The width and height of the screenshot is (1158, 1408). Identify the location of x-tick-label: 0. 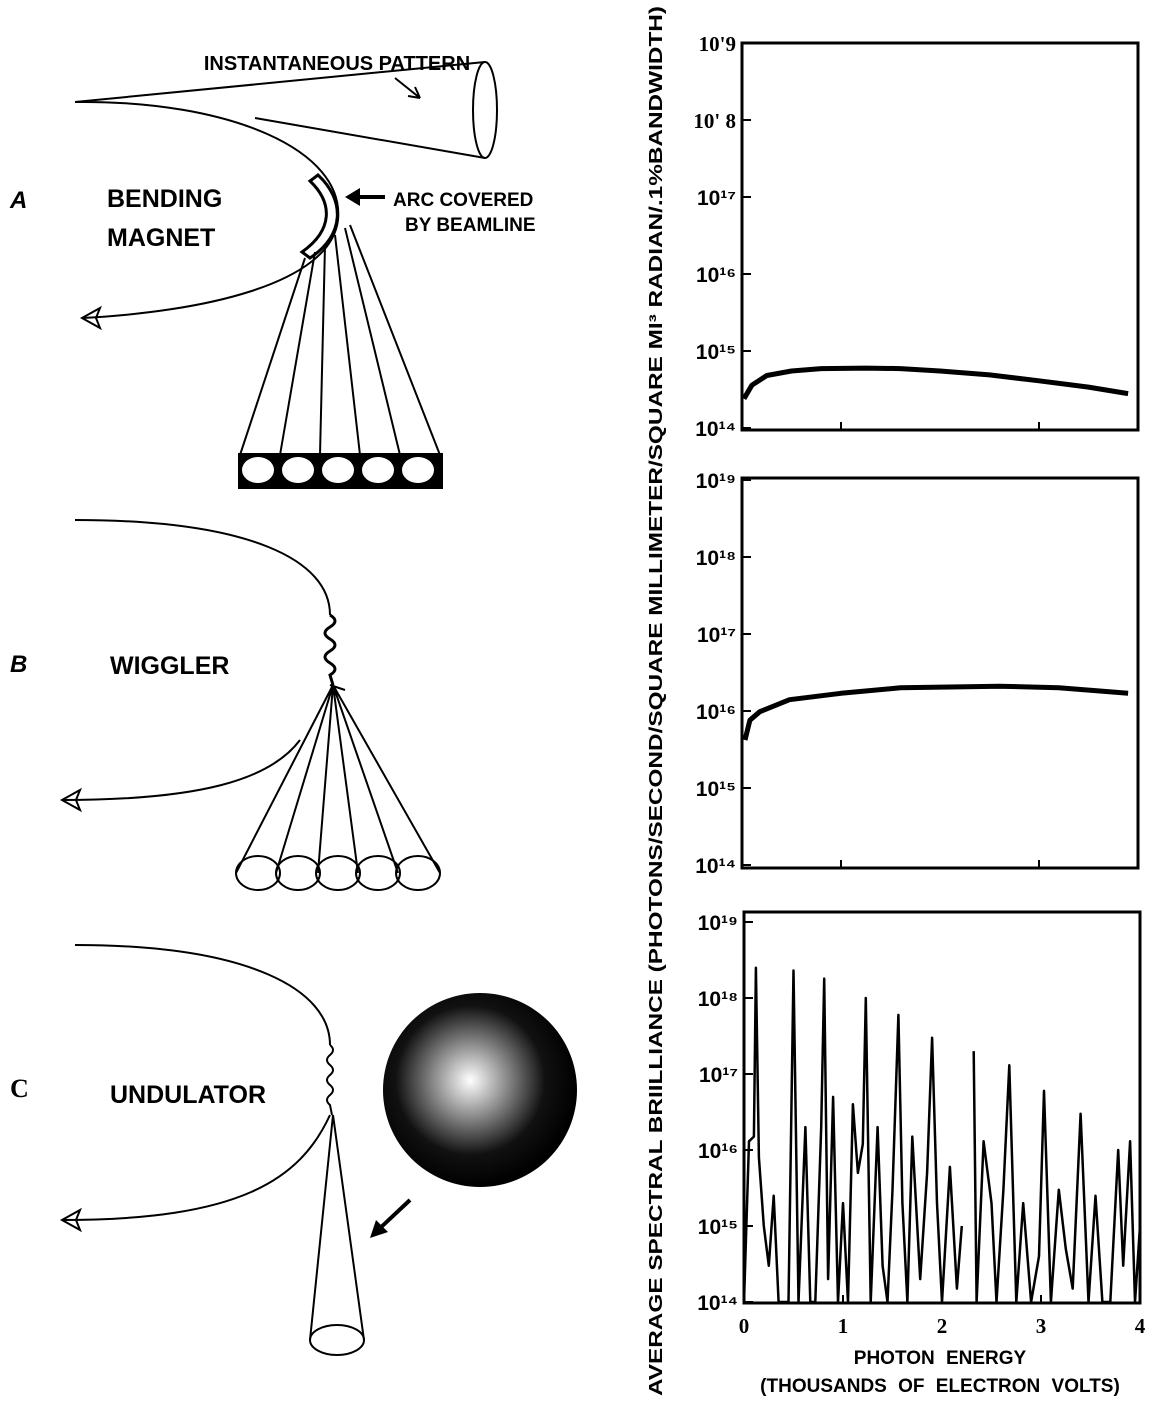
(744, 1326).